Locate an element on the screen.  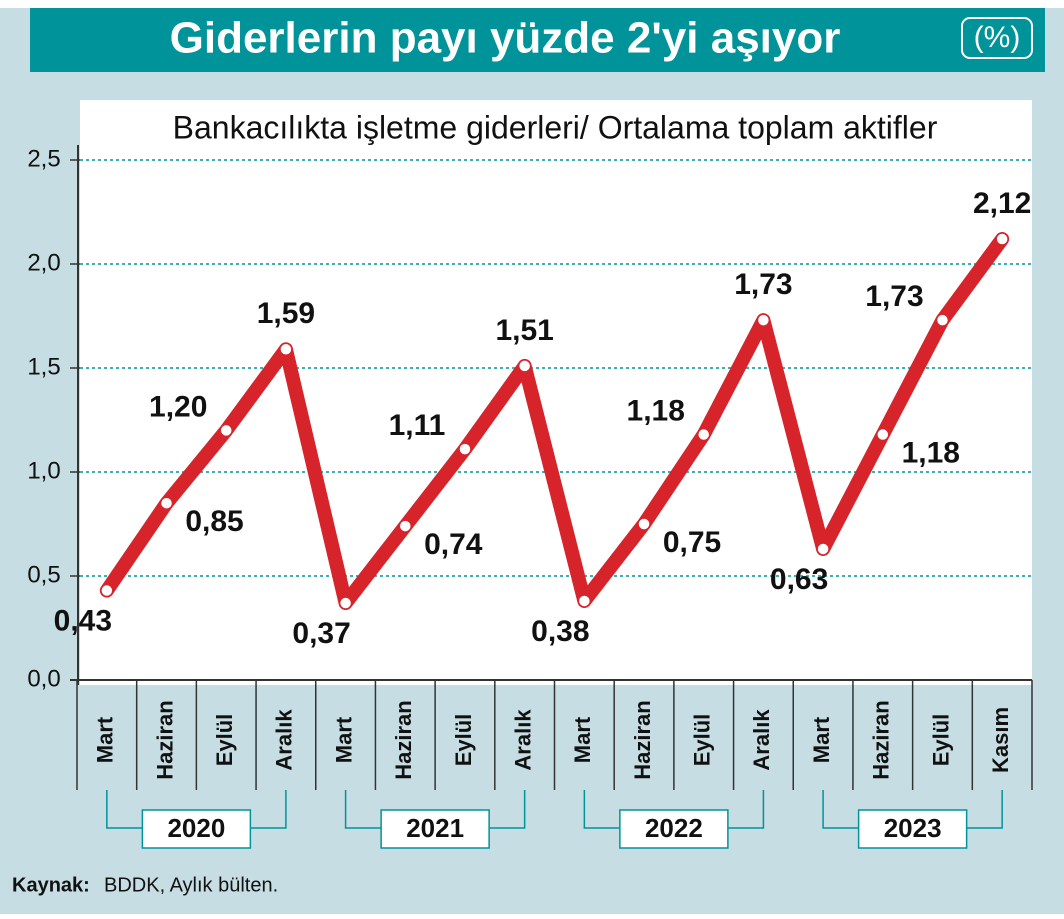
data-label: 0,63 is located at coordinates (799, 579).